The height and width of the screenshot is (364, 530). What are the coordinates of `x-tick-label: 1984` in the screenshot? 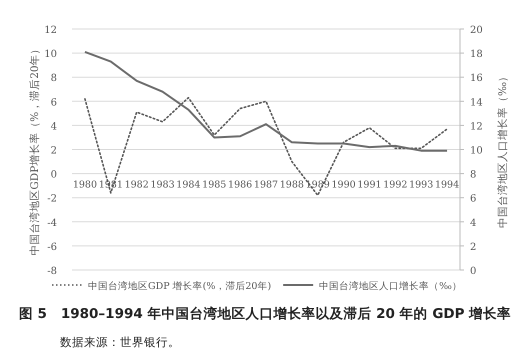 It's located at (188, 185).